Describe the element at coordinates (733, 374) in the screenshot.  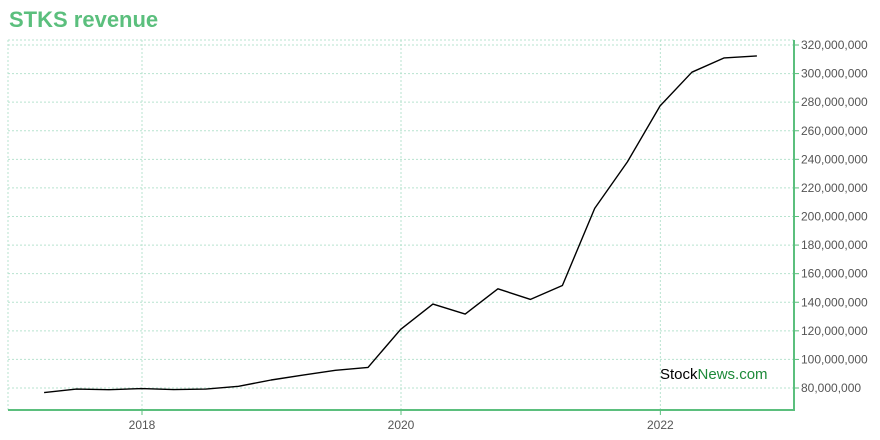
I see `watermark-news: News.com` at that location.